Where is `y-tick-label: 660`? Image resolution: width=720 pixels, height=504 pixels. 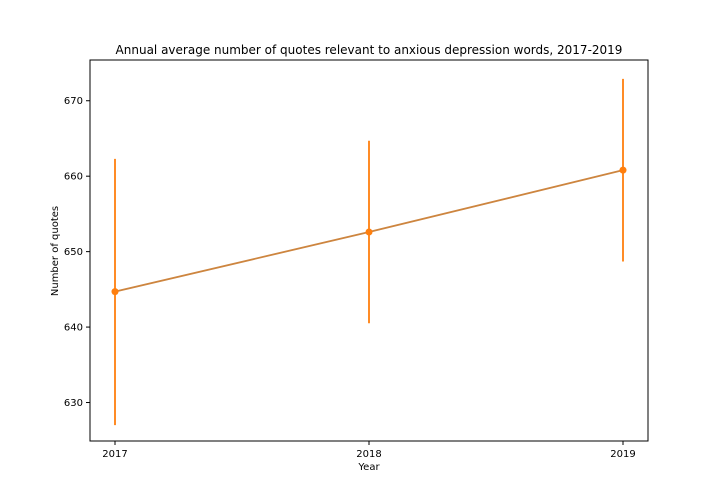 y-tick-label: 660 is located at coordinates (73, 177).